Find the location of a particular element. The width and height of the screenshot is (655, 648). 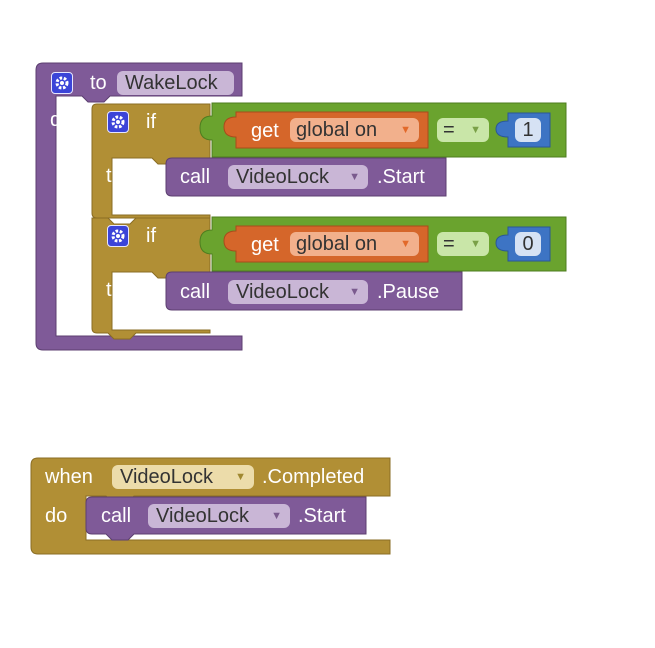

number-text: 0 is located at coordinates (528, 244).